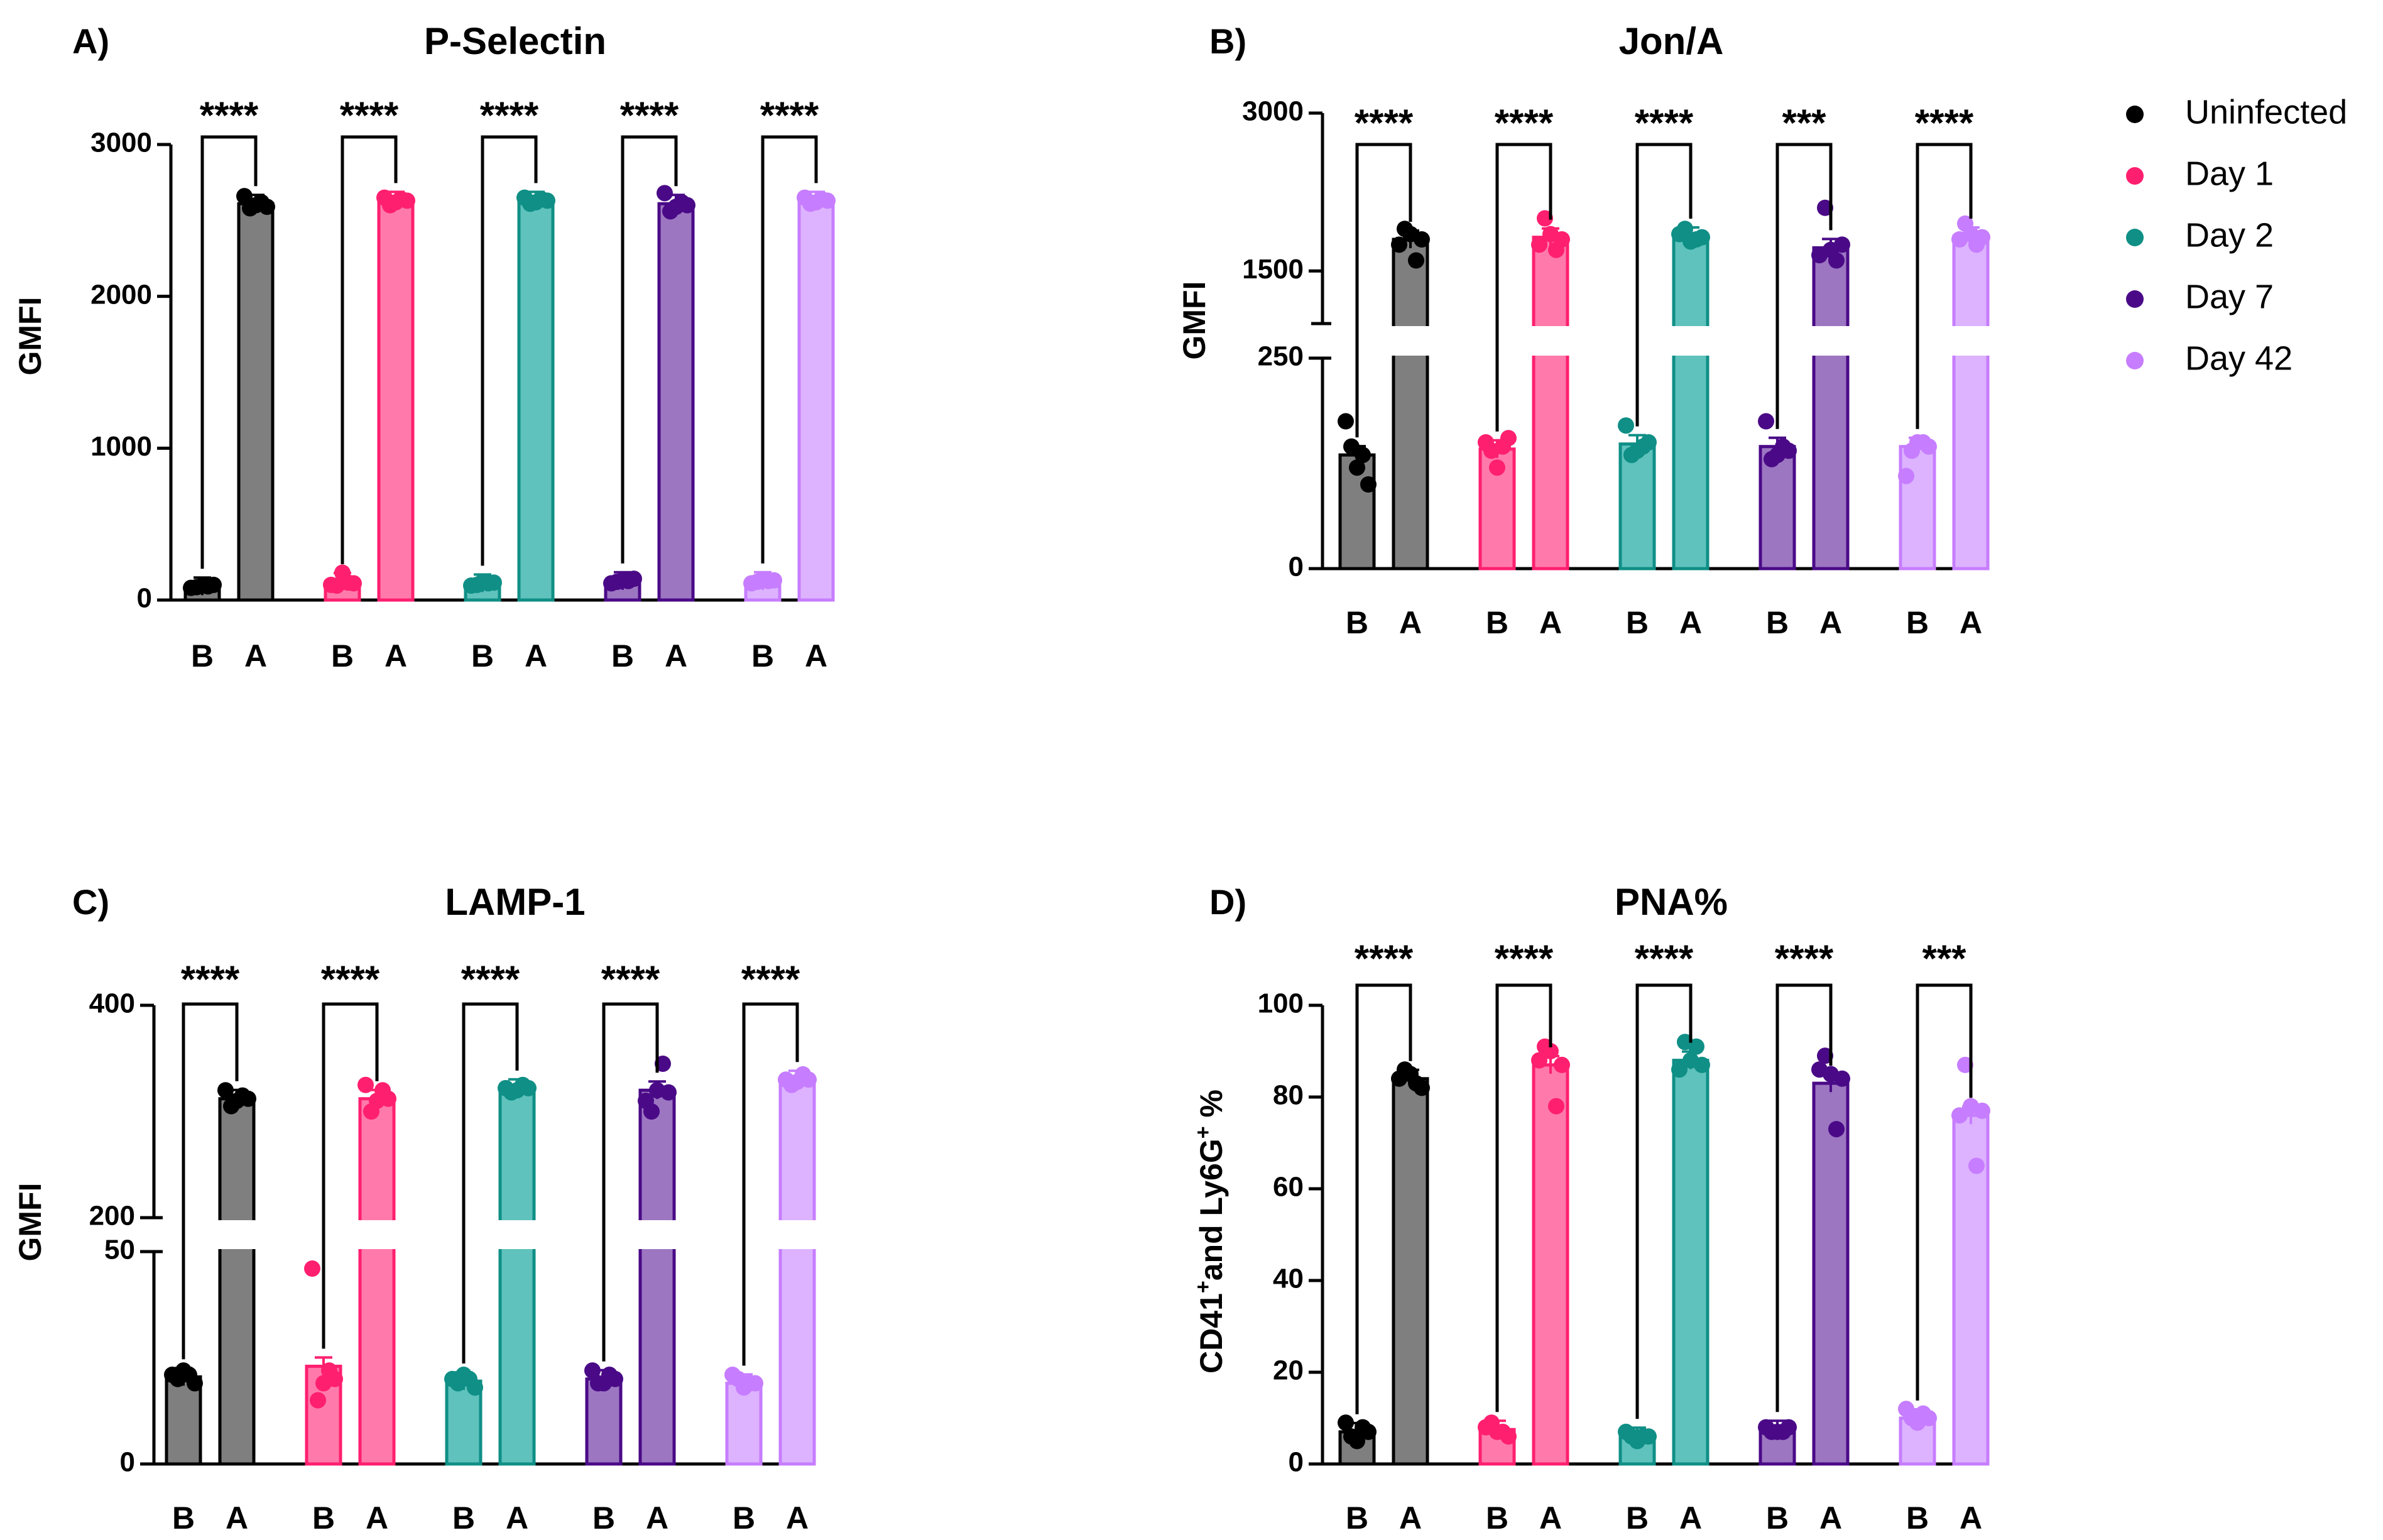 The image size is (2383, 1540). Describe the element at coordinates (1211, 1333) in the screenshot. I see `y-label-part: CD41` at that location.